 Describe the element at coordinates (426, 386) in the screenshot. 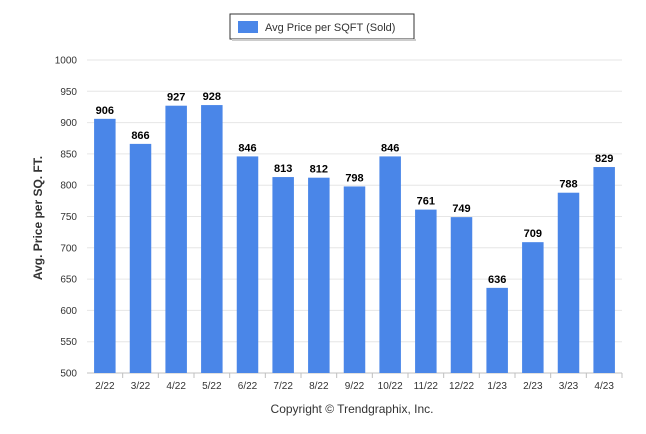

I see `x-tick-label: 11/22` at that location.